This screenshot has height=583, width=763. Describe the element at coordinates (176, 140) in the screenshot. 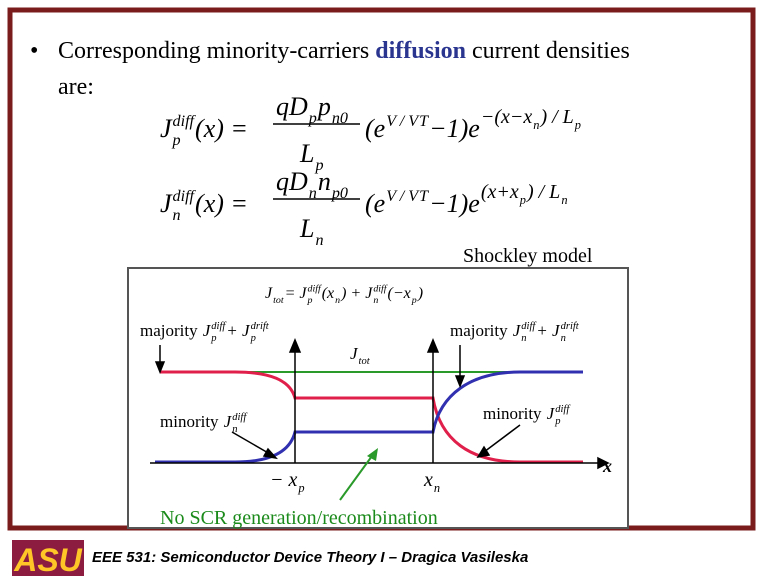

I see `equation-lhs: p` at that location.